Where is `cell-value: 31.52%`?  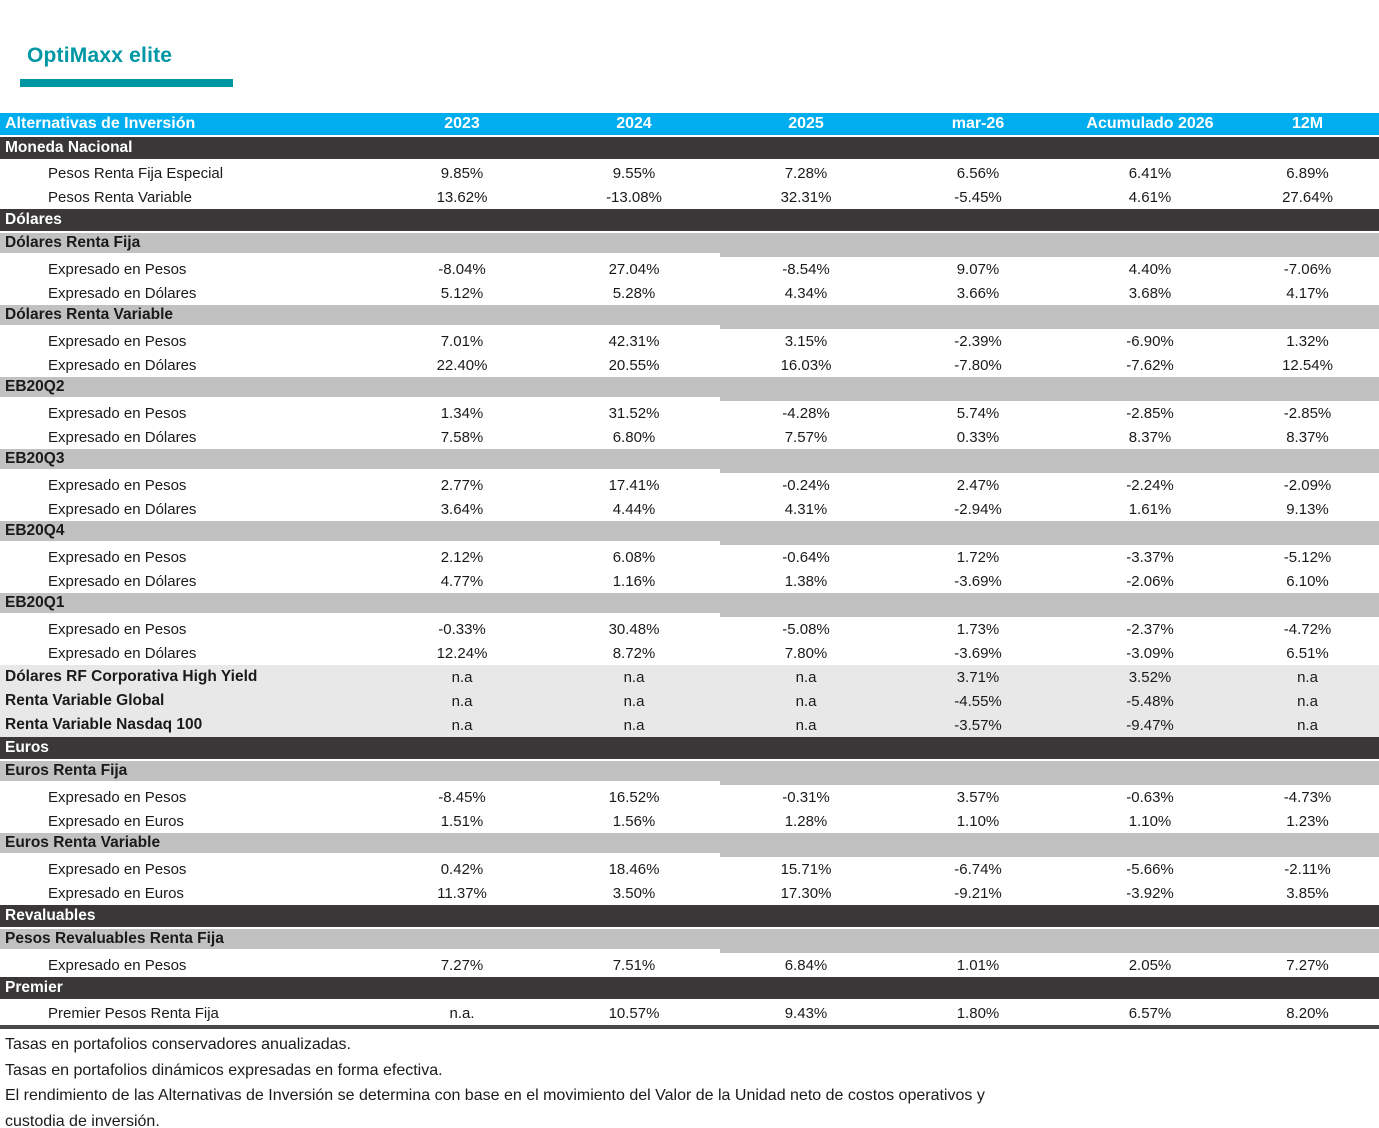
cell-value: 31.52% is located at coordinates (634, 413).